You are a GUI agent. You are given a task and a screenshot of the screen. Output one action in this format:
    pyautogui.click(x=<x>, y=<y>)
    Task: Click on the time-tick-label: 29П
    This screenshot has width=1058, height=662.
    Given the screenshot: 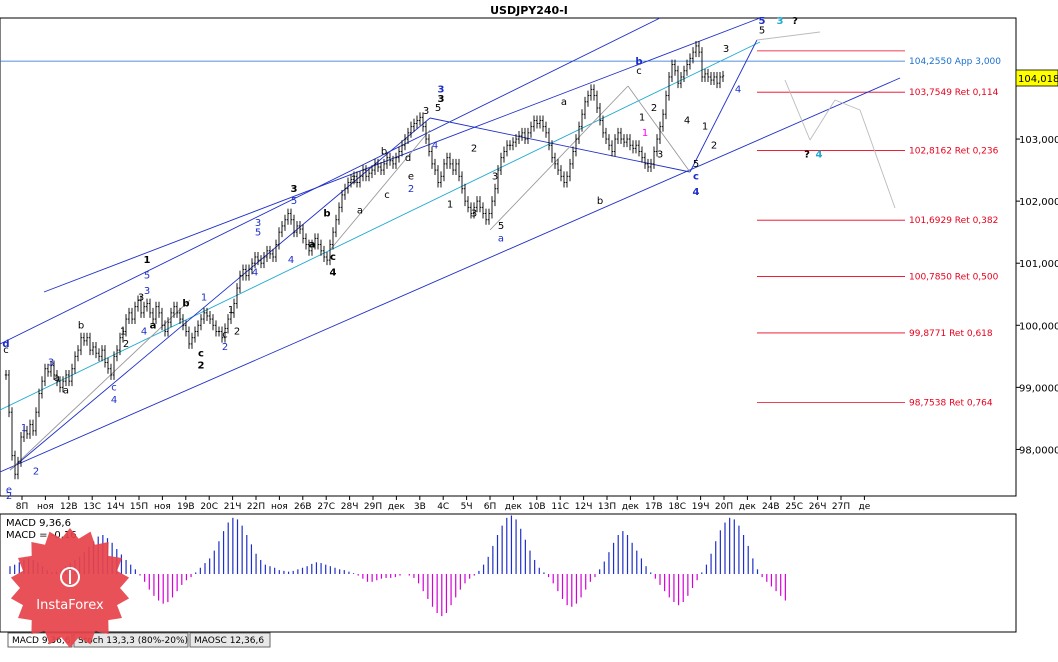 What is the action you would take?
    pyautogui.click(x=373, y=507)
    